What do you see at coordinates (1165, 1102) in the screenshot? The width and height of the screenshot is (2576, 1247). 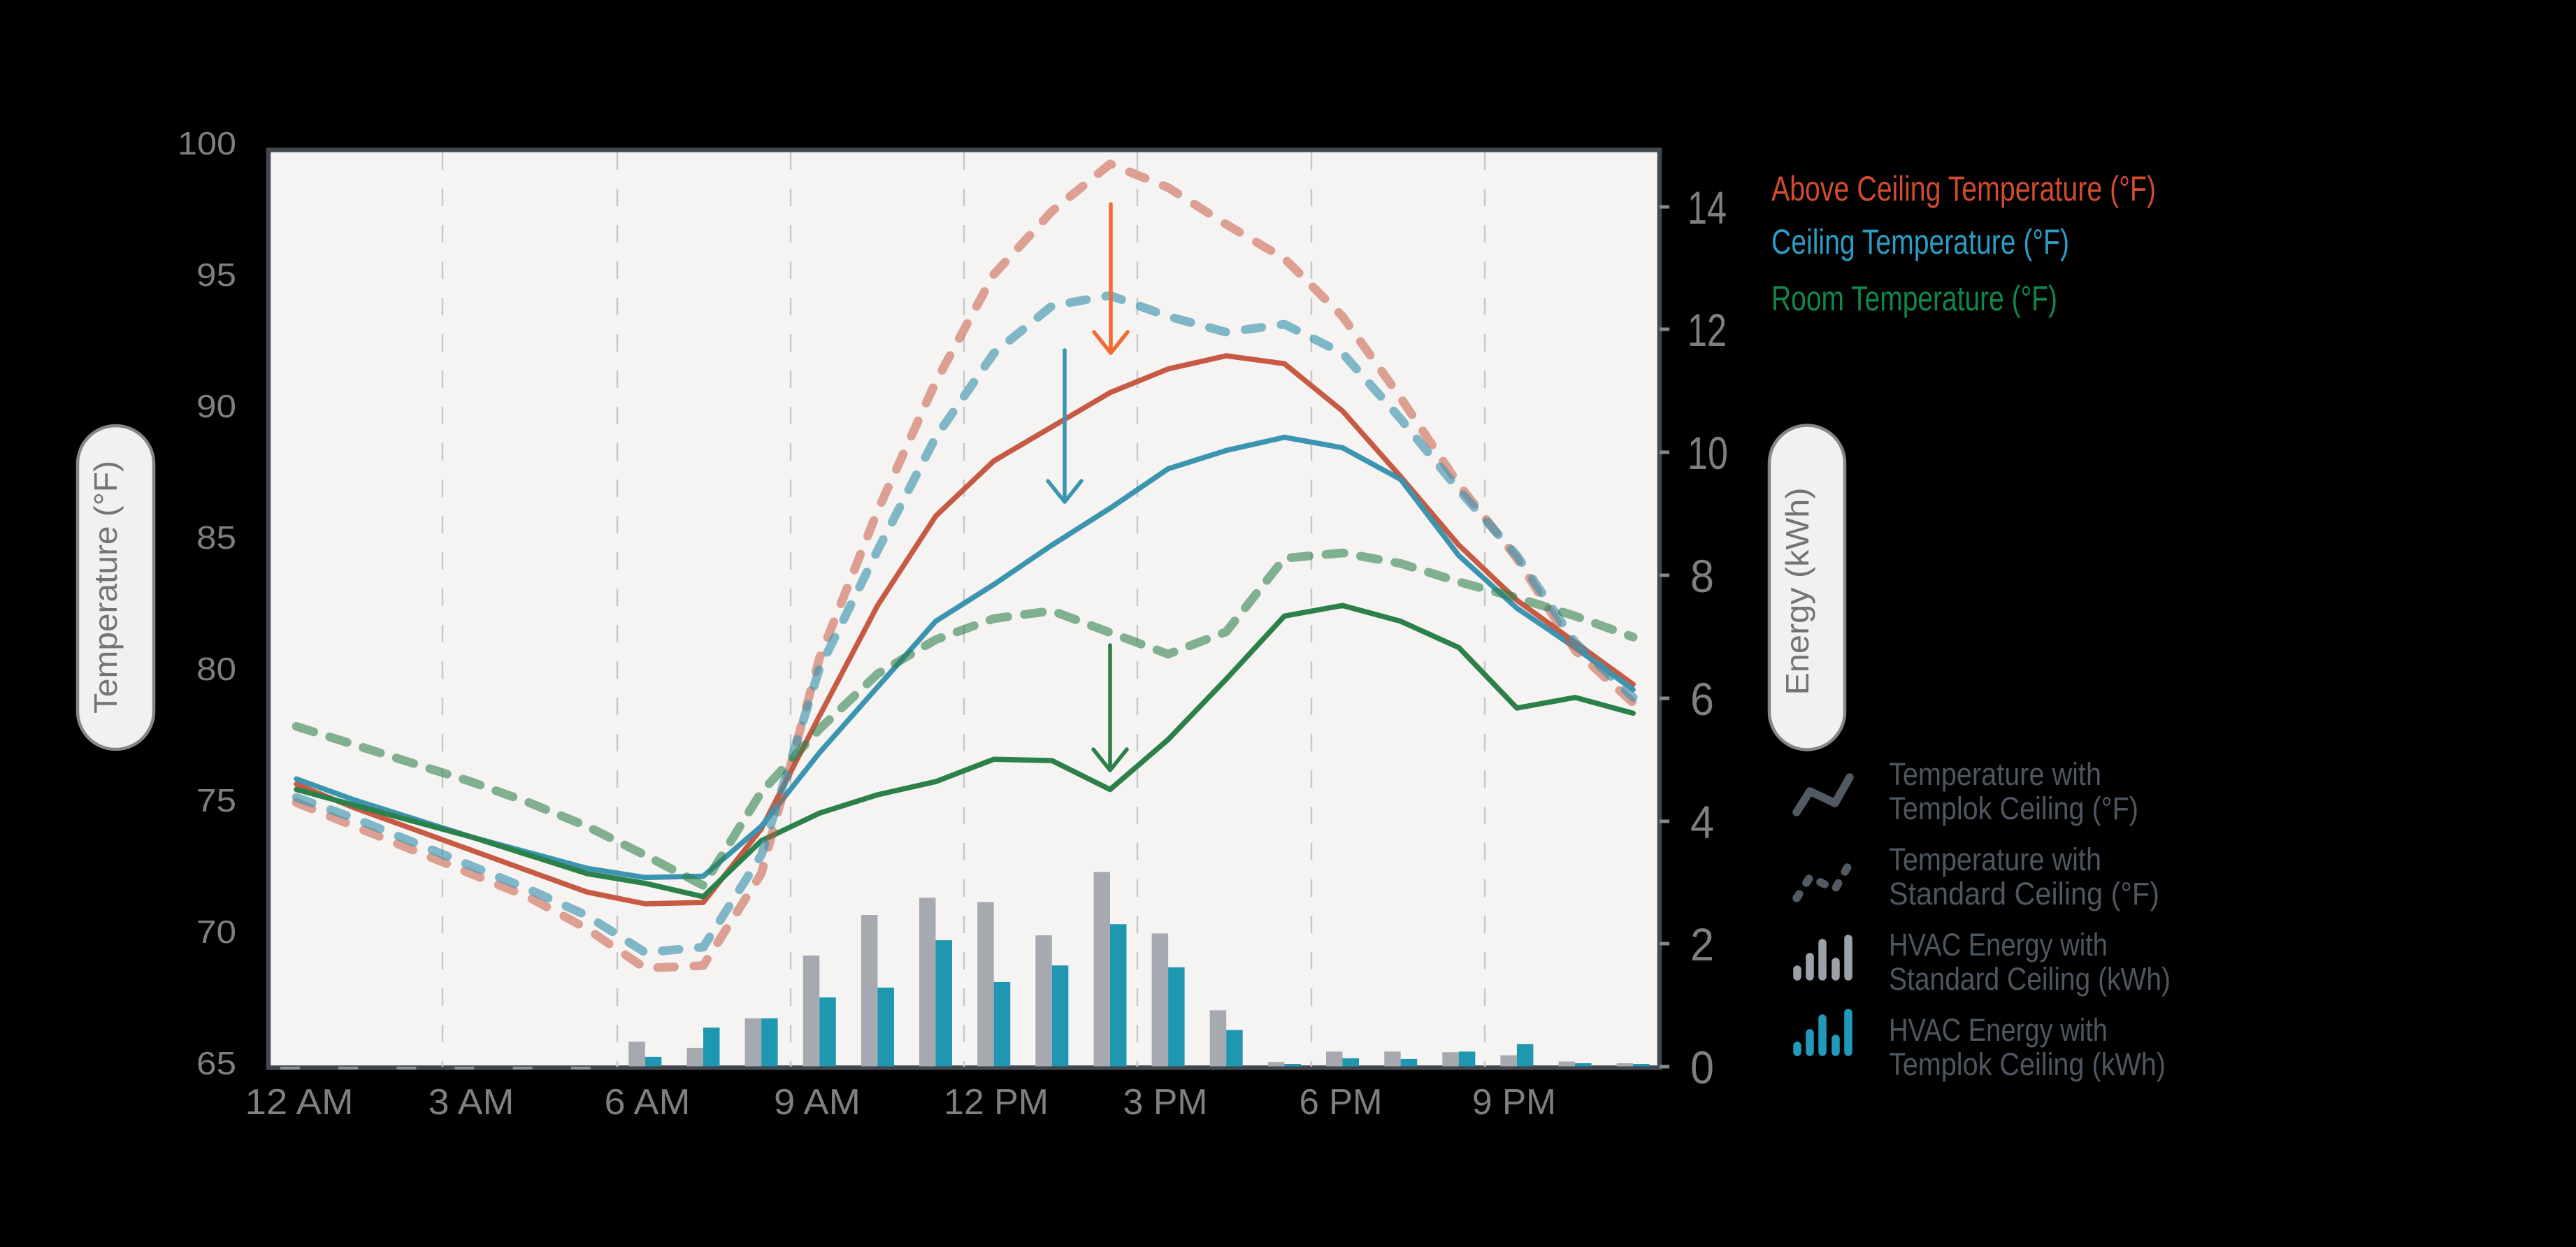 I see `svg-text: 3 PM` at bounding box center [1165, 1102].